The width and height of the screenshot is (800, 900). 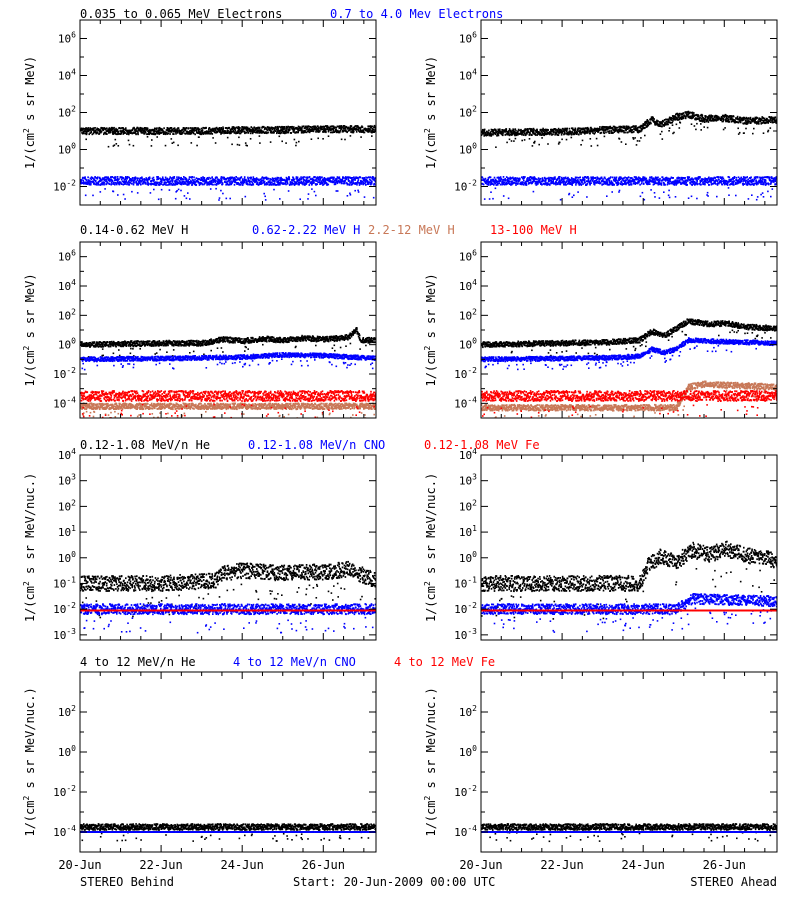 I want to click on series-points, so click(x=228, y=188).